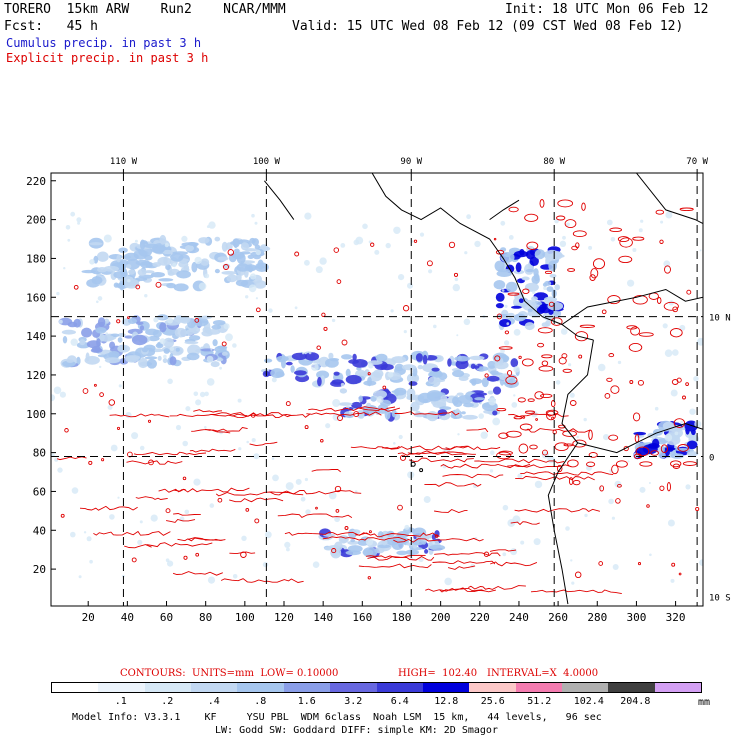 This screenshot has height=740, width=740. What do you see at coordinates (362, 617) in the screenshot?
I see `x-tick-label: 160` at bounding box center [362, 617].